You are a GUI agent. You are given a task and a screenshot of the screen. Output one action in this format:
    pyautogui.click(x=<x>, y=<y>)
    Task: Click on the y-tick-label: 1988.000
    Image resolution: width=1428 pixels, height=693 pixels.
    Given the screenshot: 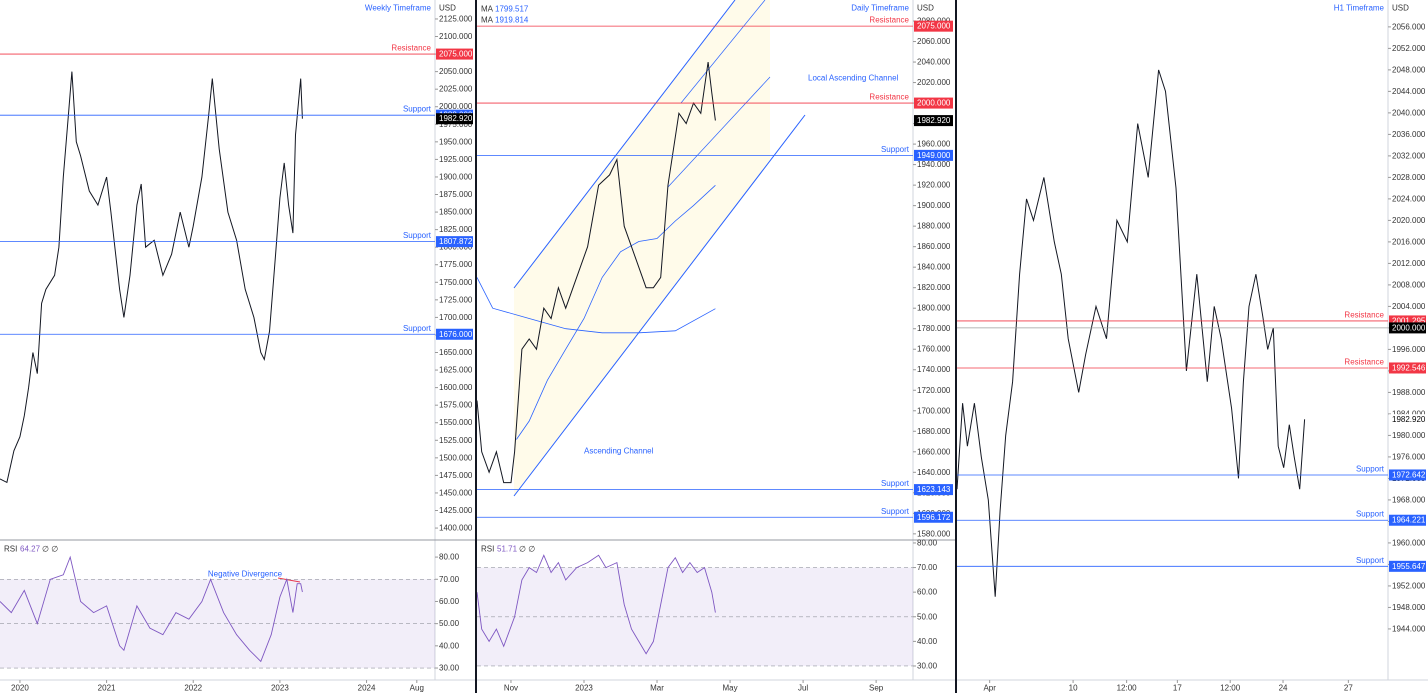 What is the action you would take?
    pyautogui.click(x=1409, y=392)
    